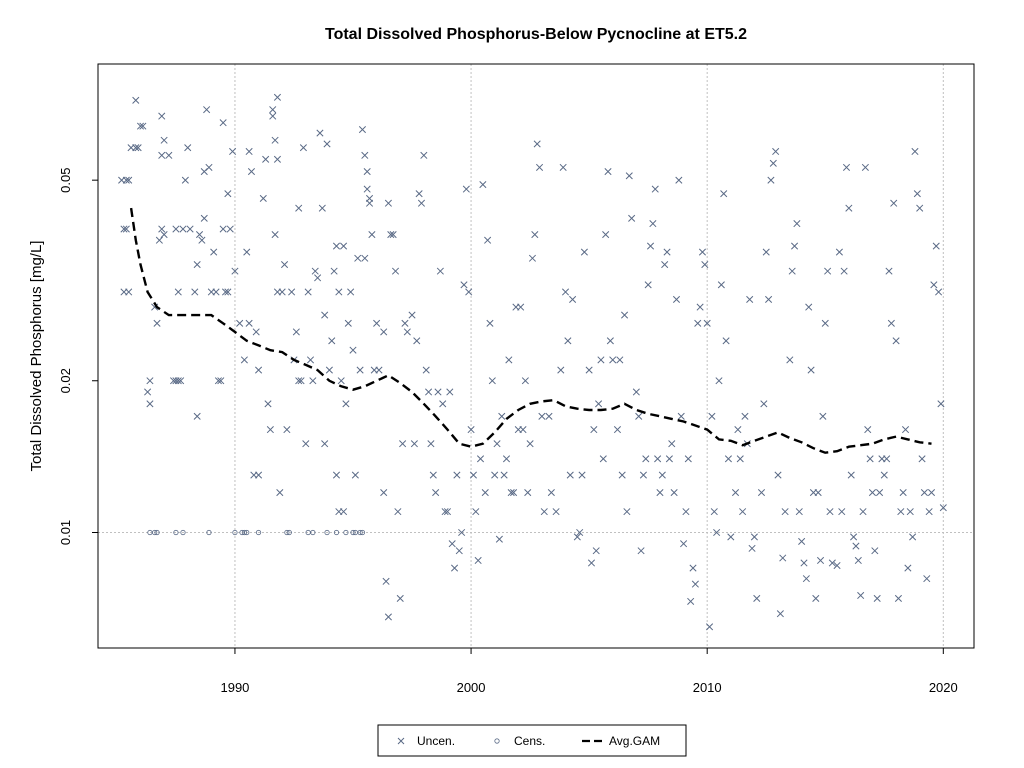  Describe the element at coordinates (634, 741) in the screenshot. I see `legend-gam-label: Avg.GAM` at that location.